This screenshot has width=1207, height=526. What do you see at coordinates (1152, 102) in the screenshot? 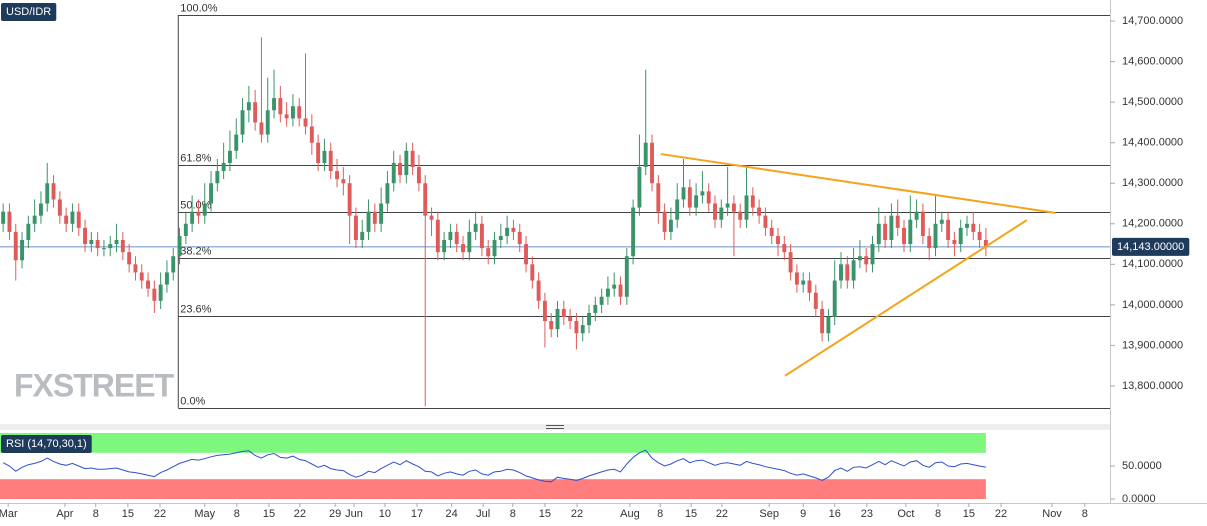
I see `y-tick-label: 14,500.0000` at bounding box center [1152, 102].